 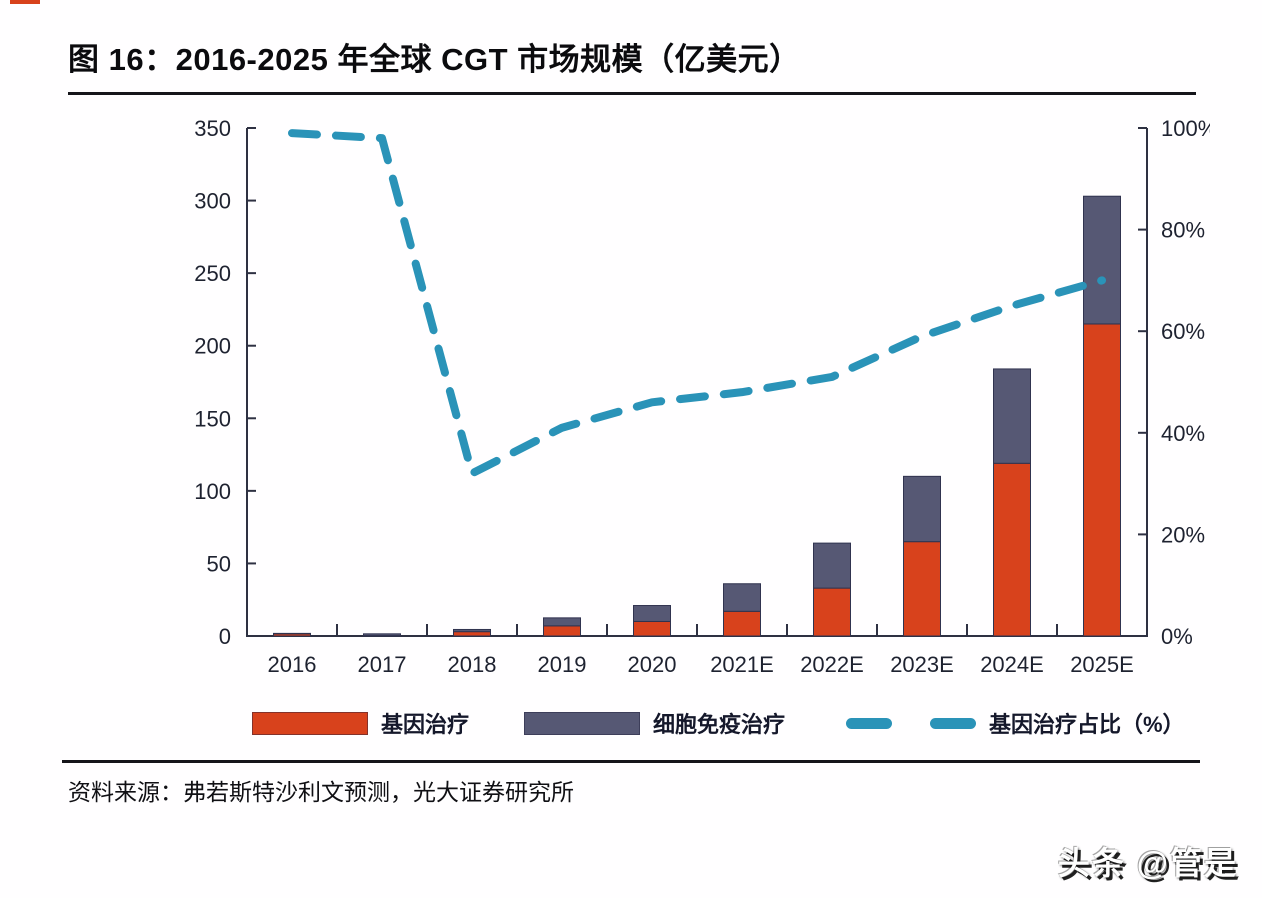 I want to click on right-axis-label: 40%, so click(x=1183, y=433).